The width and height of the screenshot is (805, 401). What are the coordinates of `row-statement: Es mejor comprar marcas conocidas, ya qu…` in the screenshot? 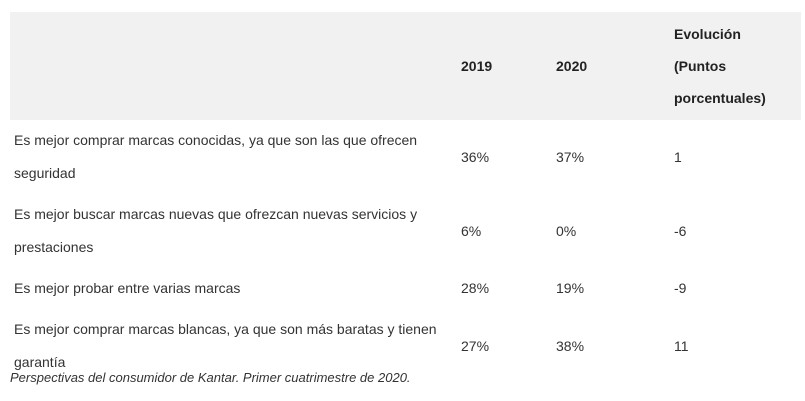 It's located at (216, 156).